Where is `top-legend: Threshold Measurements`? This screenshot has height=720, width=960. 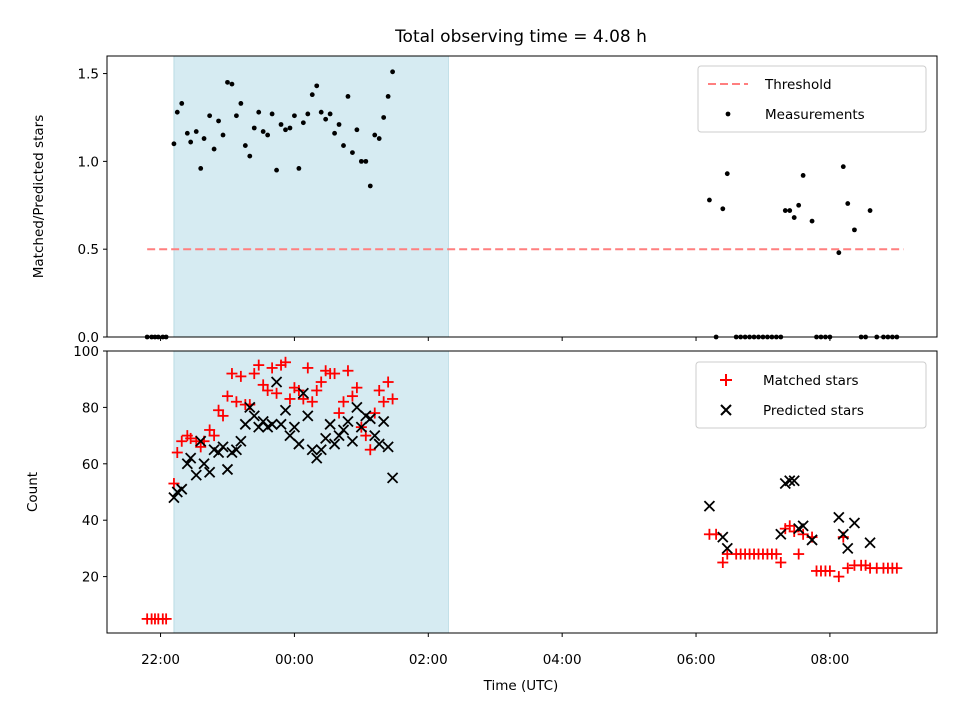 top-legend: Threshold Measurements is located at coordinates (812, 99).